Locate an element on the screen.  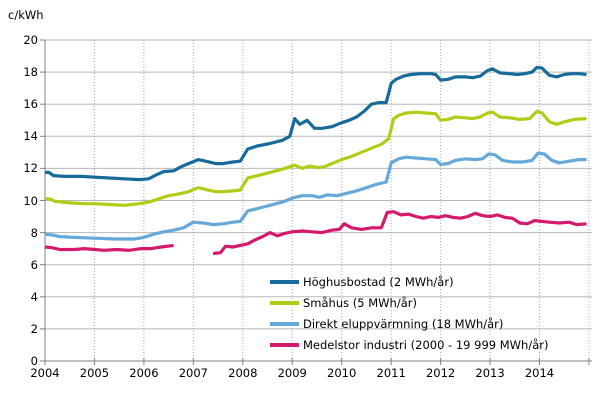
legend-item: Småhus (5 MWh/år) is located at coordinates (409, 302).